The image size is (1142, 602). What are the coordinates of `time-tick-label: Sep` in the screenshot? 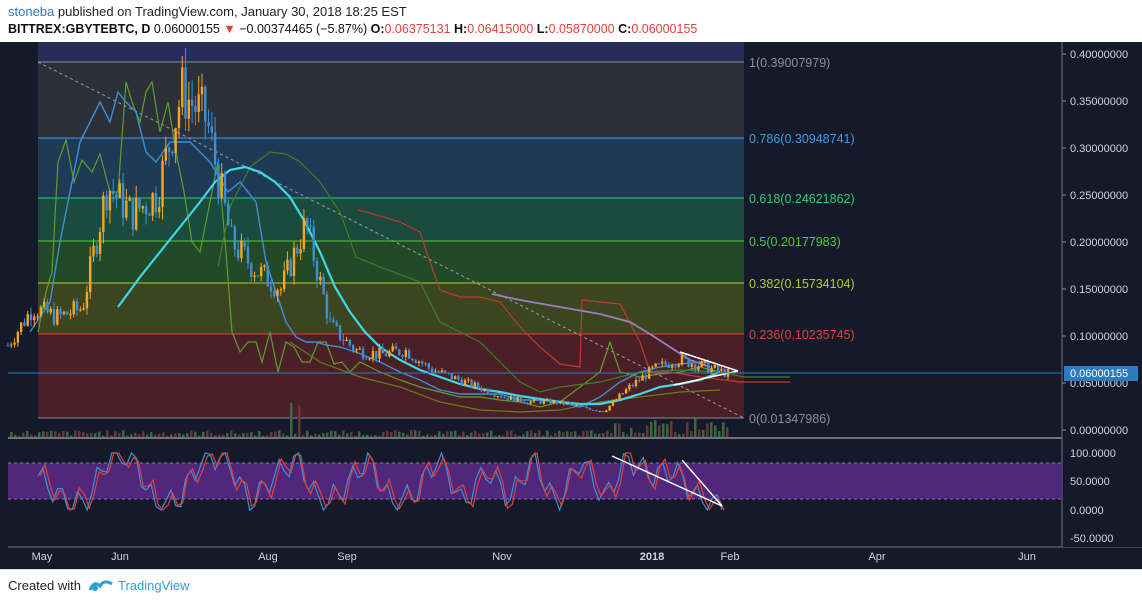 It's located at (347, 557).